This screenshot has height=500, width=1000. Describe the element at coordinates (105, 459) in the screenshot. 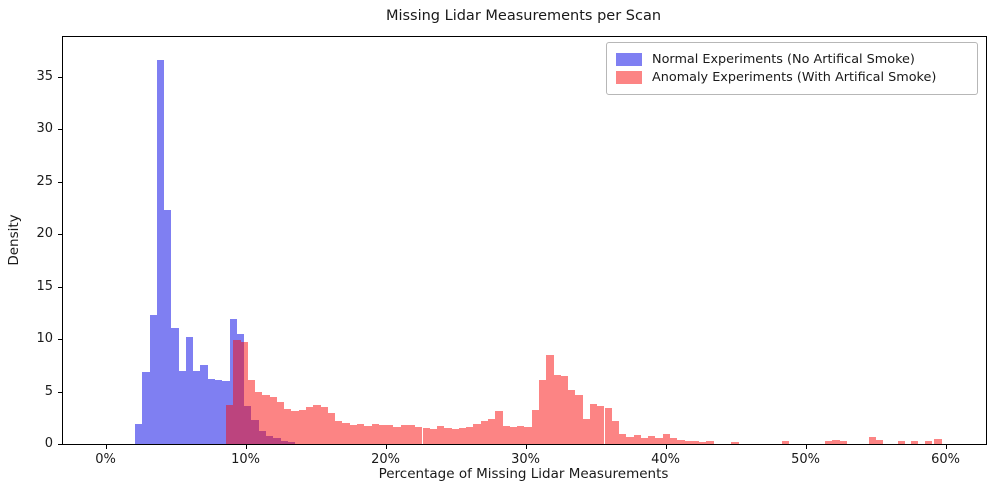

I see `x-tick-label: 0%` at that location.